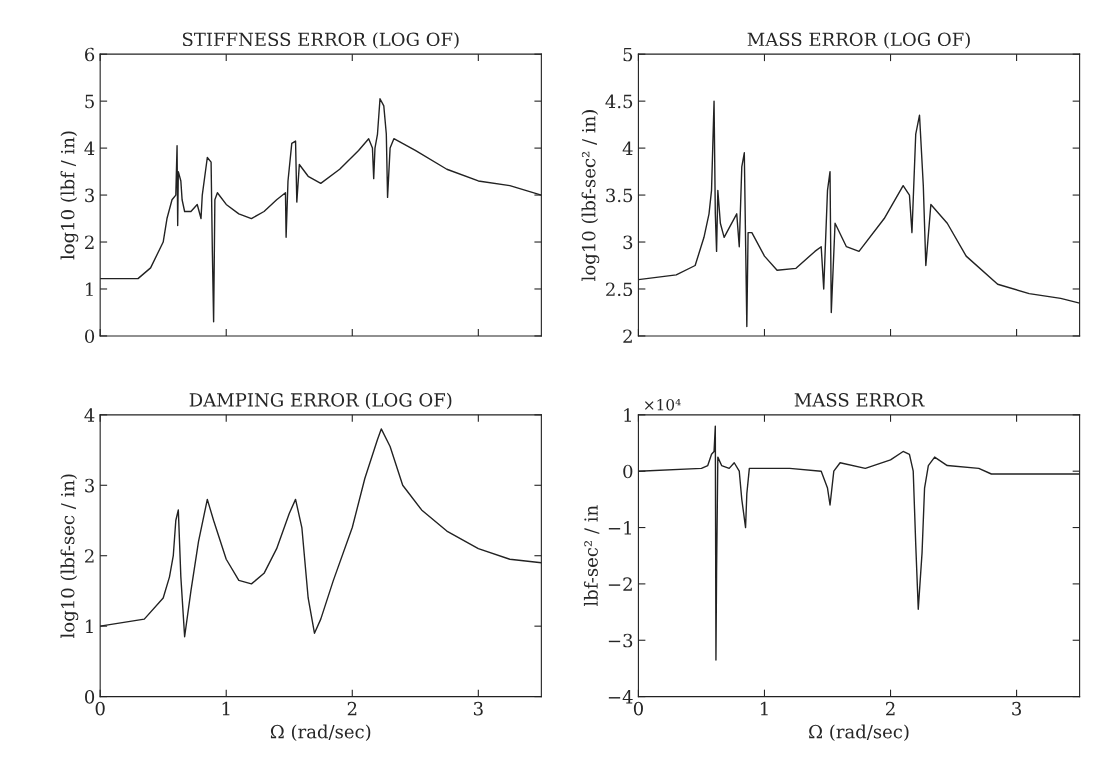 This screenshot has width=1113, height=774. Describe the element at coordinates (619, 289) in the screenshot. I see `y-tick-label: 2.5` at that location.